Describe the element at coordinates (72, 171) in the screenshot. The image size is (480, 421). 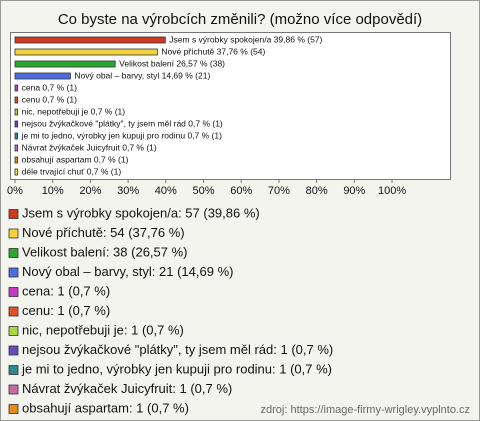
I see `value-label: déle trvající chuť 0,7 % (1)` at that location.